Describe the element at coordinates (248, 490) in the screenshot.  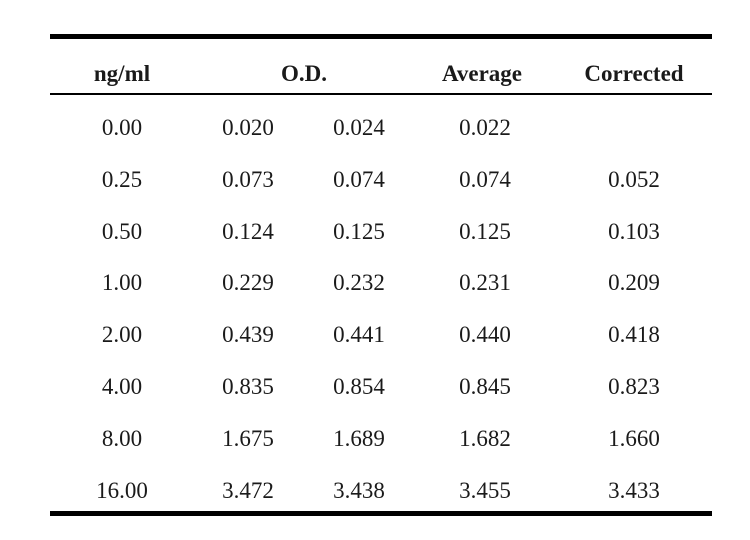
I see `cell-od-1: 3.472` at that location.